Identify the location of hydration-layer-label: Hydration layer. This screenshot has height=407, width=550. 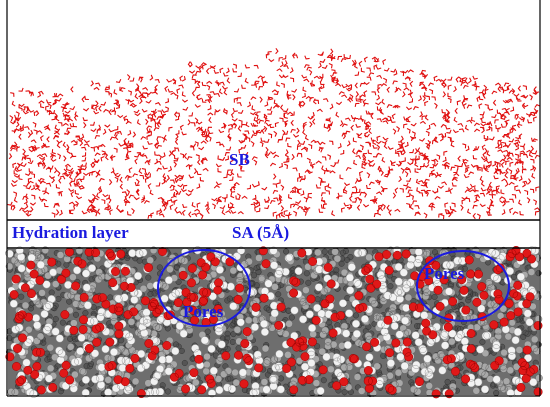
(70, 232).